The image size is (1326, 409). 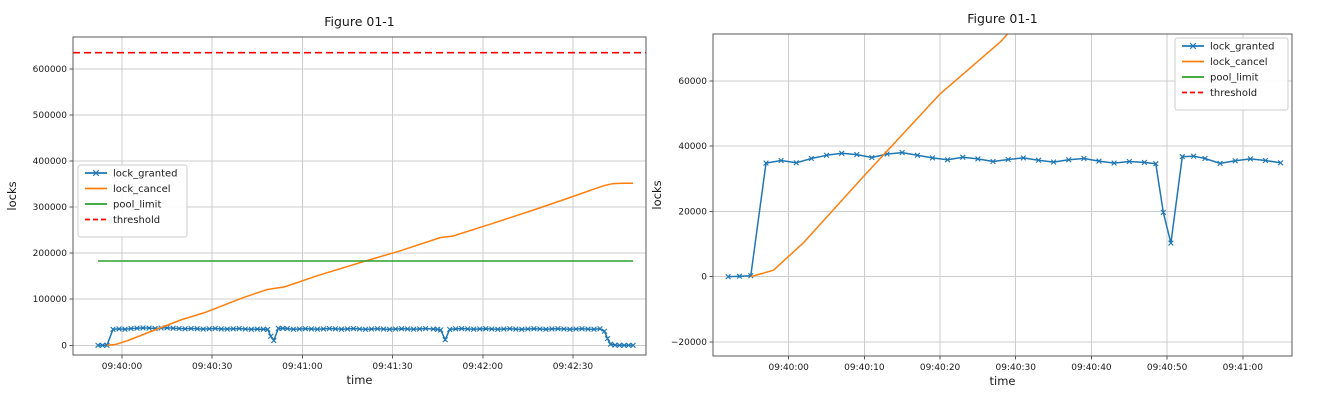 What do you see at coordinates (50, 116) in the screenshot?
I see `y-tick-label: 500000` at bounding box center [50, 116].